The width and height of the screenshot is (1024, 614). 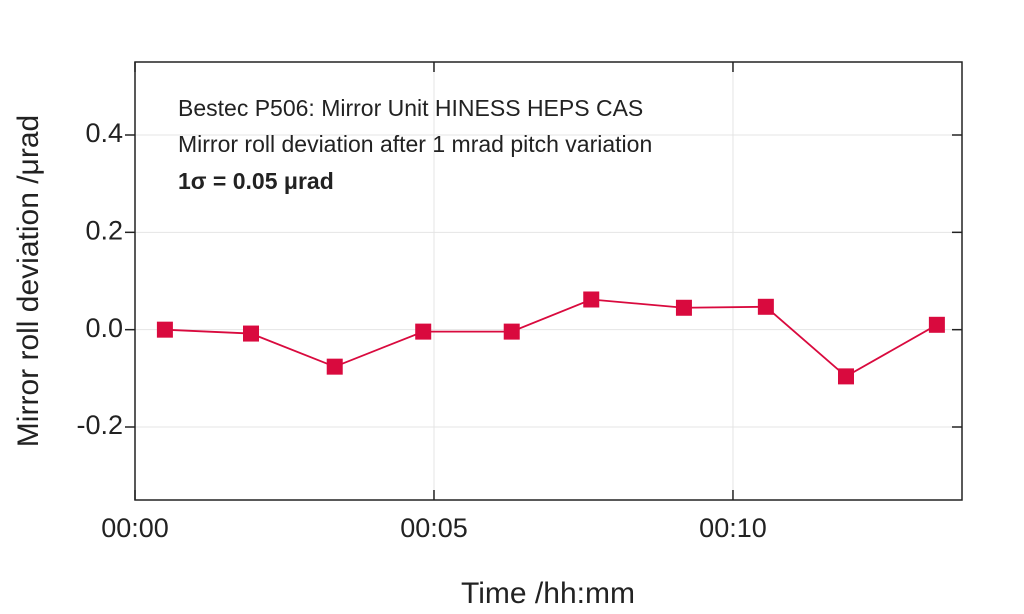 I want to click on y-tick-label: 0.2, so click(x=104, y=230).